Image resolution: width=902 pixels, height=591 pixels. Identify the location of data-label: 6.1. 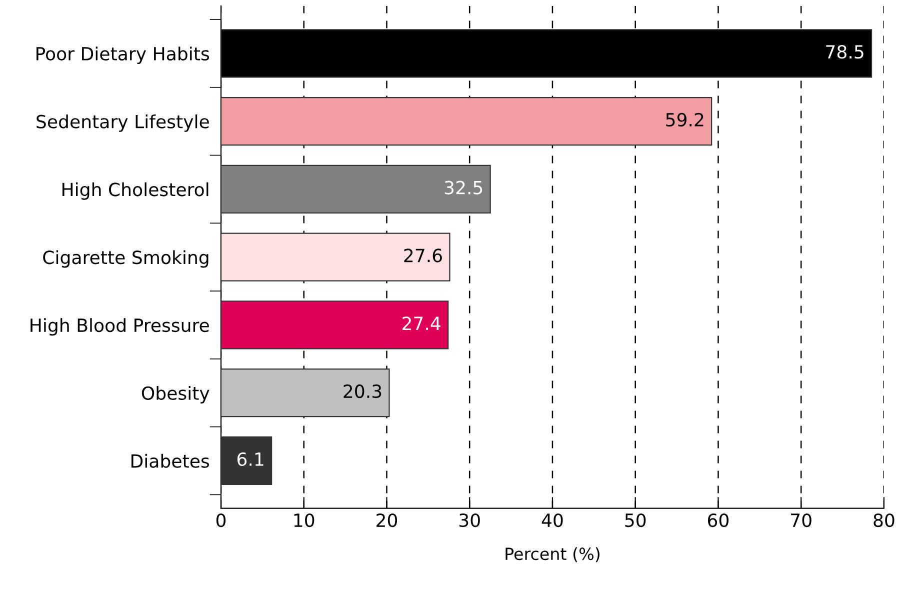
(250, 459).